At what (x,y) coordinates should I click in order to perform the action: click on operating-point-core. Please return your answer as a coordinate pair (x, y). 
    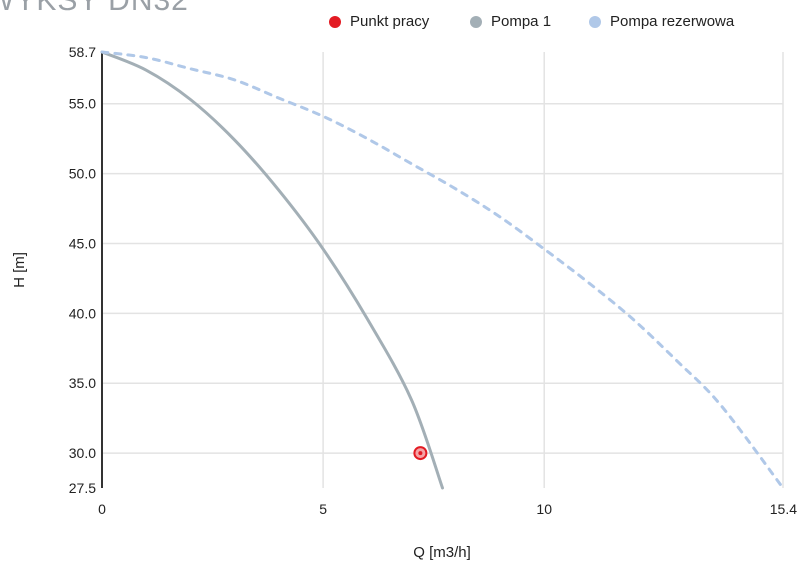
    Looking at the image, I should click on (420, 453).